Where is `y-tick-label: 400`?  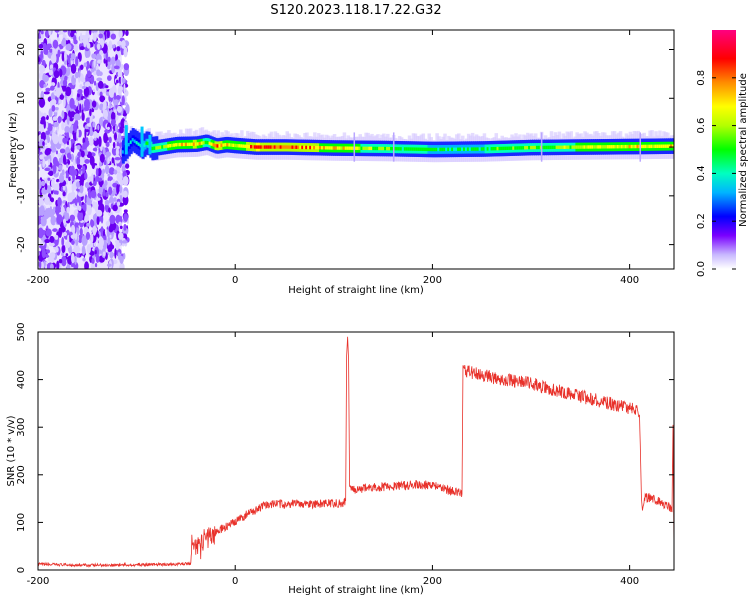 y-tick-label: 400 is located at coordinates (21, 379).